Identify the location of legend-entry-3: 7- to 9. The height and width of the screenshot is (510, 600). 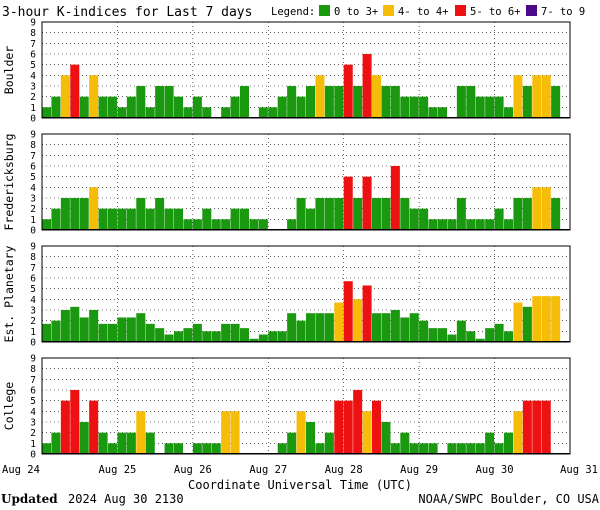
(563, 12).